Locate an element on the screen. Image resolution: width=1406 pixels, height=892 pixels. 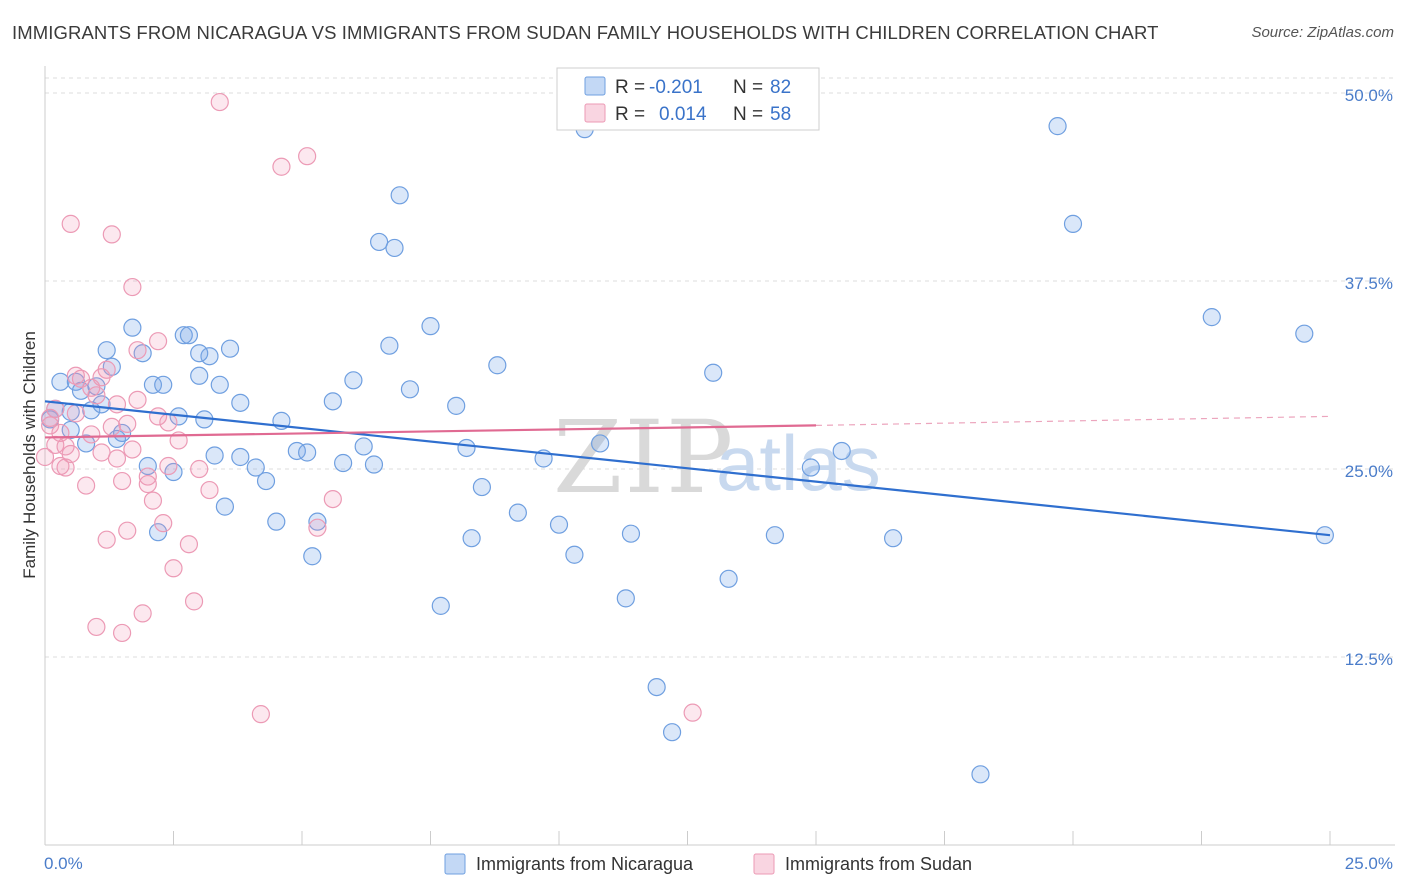
legend-box is located at coordinates (688, 99).